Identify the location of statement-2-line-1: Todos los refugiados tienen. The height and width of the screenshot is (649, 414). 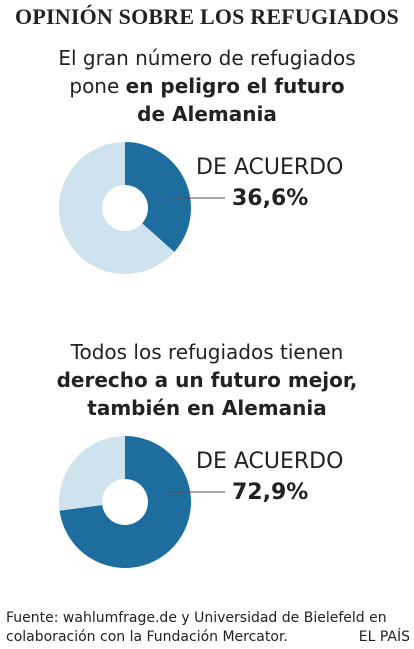
(207, 352).